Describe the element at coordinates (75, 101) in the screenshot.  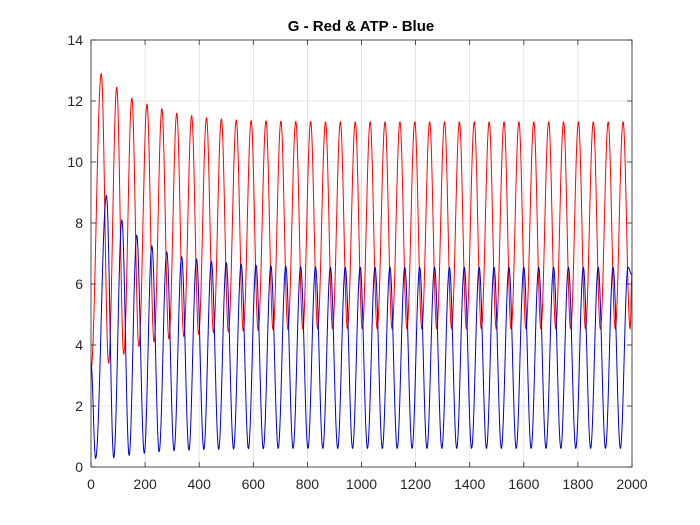
I see `y-tick-label: 12` at that location.